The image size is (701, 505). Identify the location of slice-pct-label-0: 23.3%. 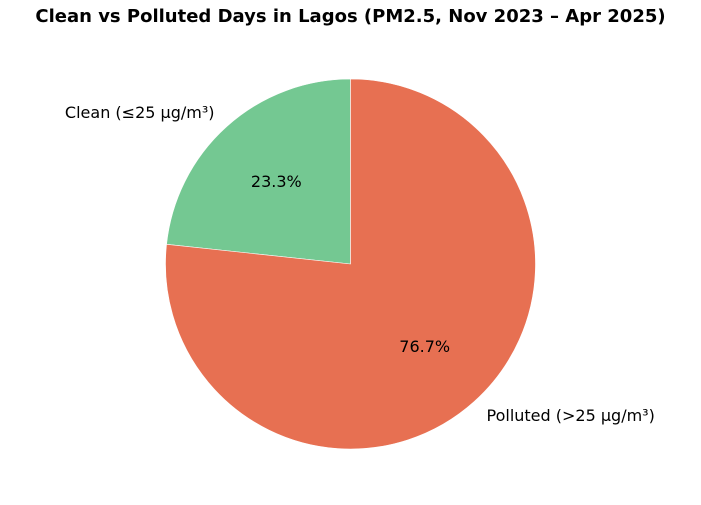
(276, 181).